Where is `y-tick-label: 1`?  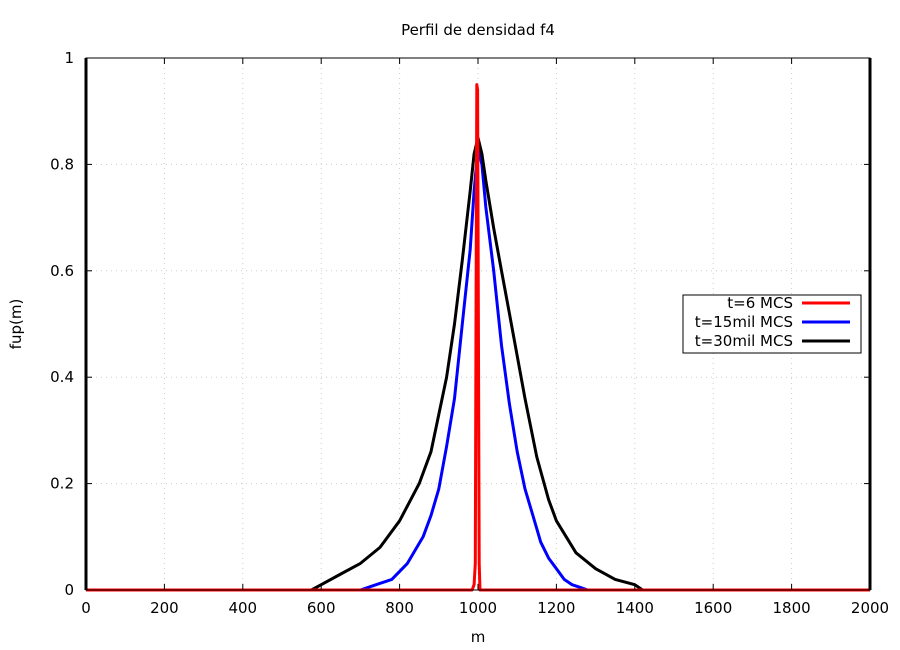
y-tick-label: 1 is located at coordinates (69, 58).